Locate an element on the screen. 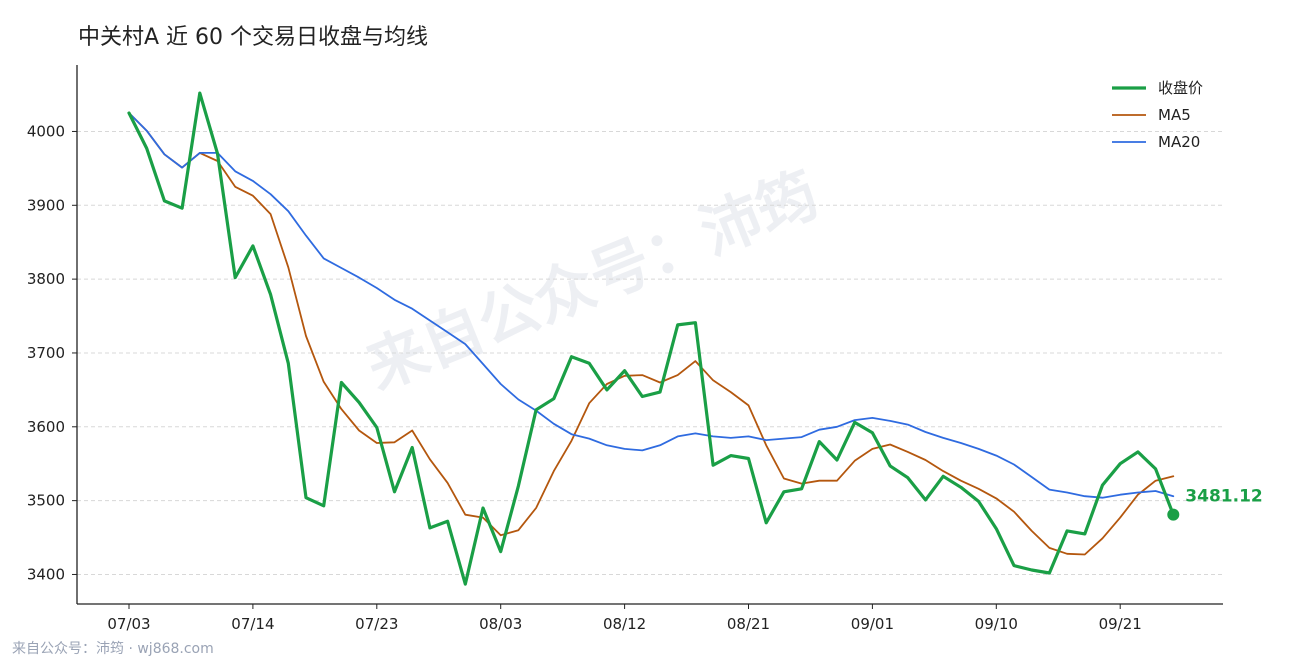 The width and height of the screenshot is (1290, 660). last-value-label: 3481.12 is located at coordinates (1223, 497).